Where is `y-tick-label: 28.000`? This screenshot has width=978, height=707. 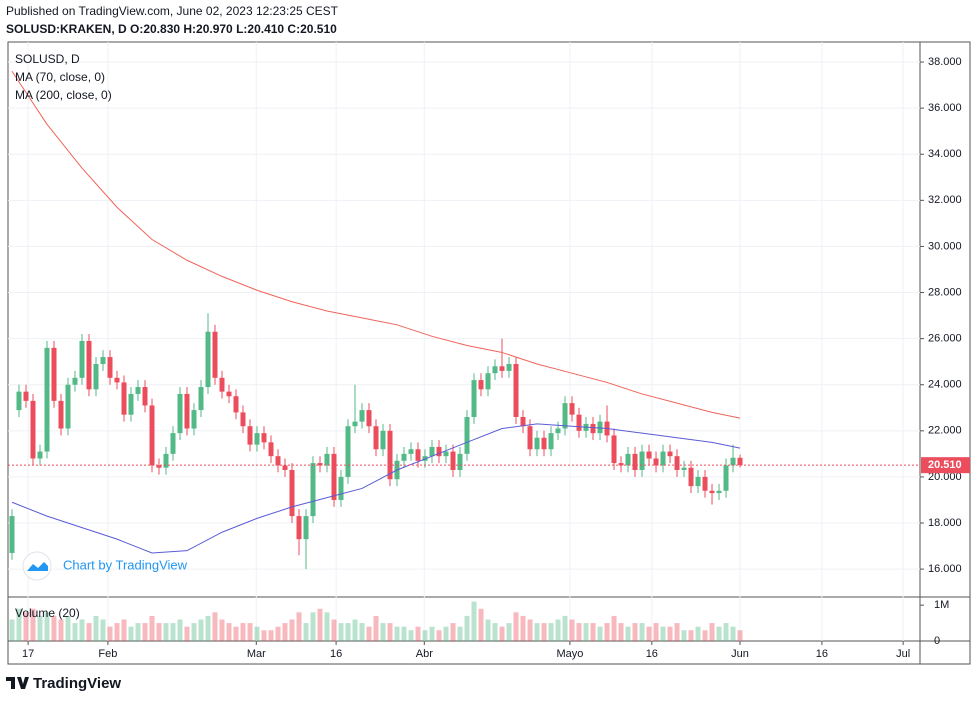
y-tick-label: 28.000 is located at coordinates (945, 292).